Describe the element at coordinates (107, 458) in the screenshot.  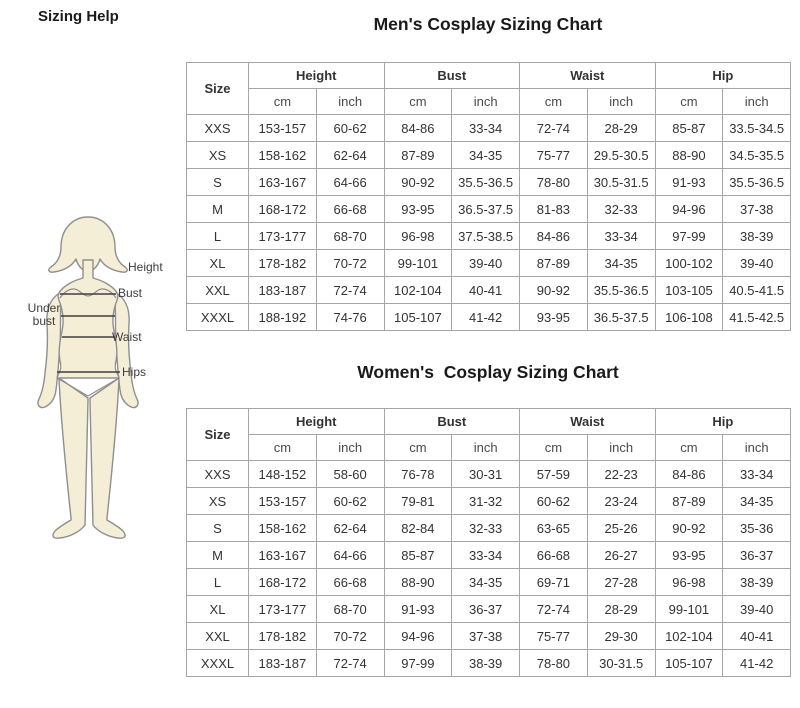
I see `figure-right-leg` at that location.